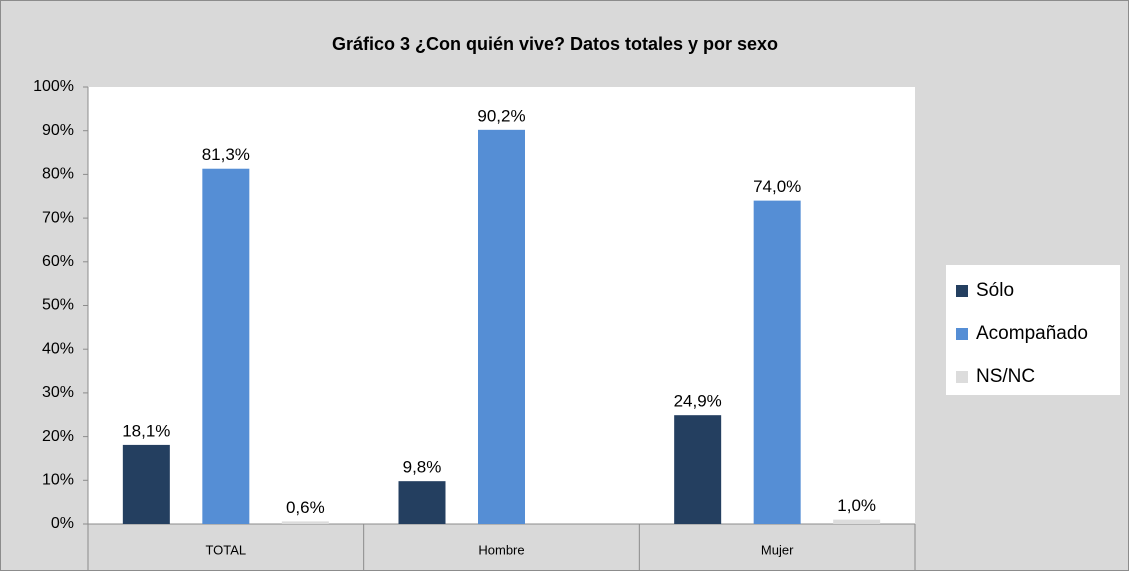 This screenshot has width=1129, height=571. Describe the element at coordinates (58, 480) in the screenshot. I see `y-tick-label: 10%` at that location.